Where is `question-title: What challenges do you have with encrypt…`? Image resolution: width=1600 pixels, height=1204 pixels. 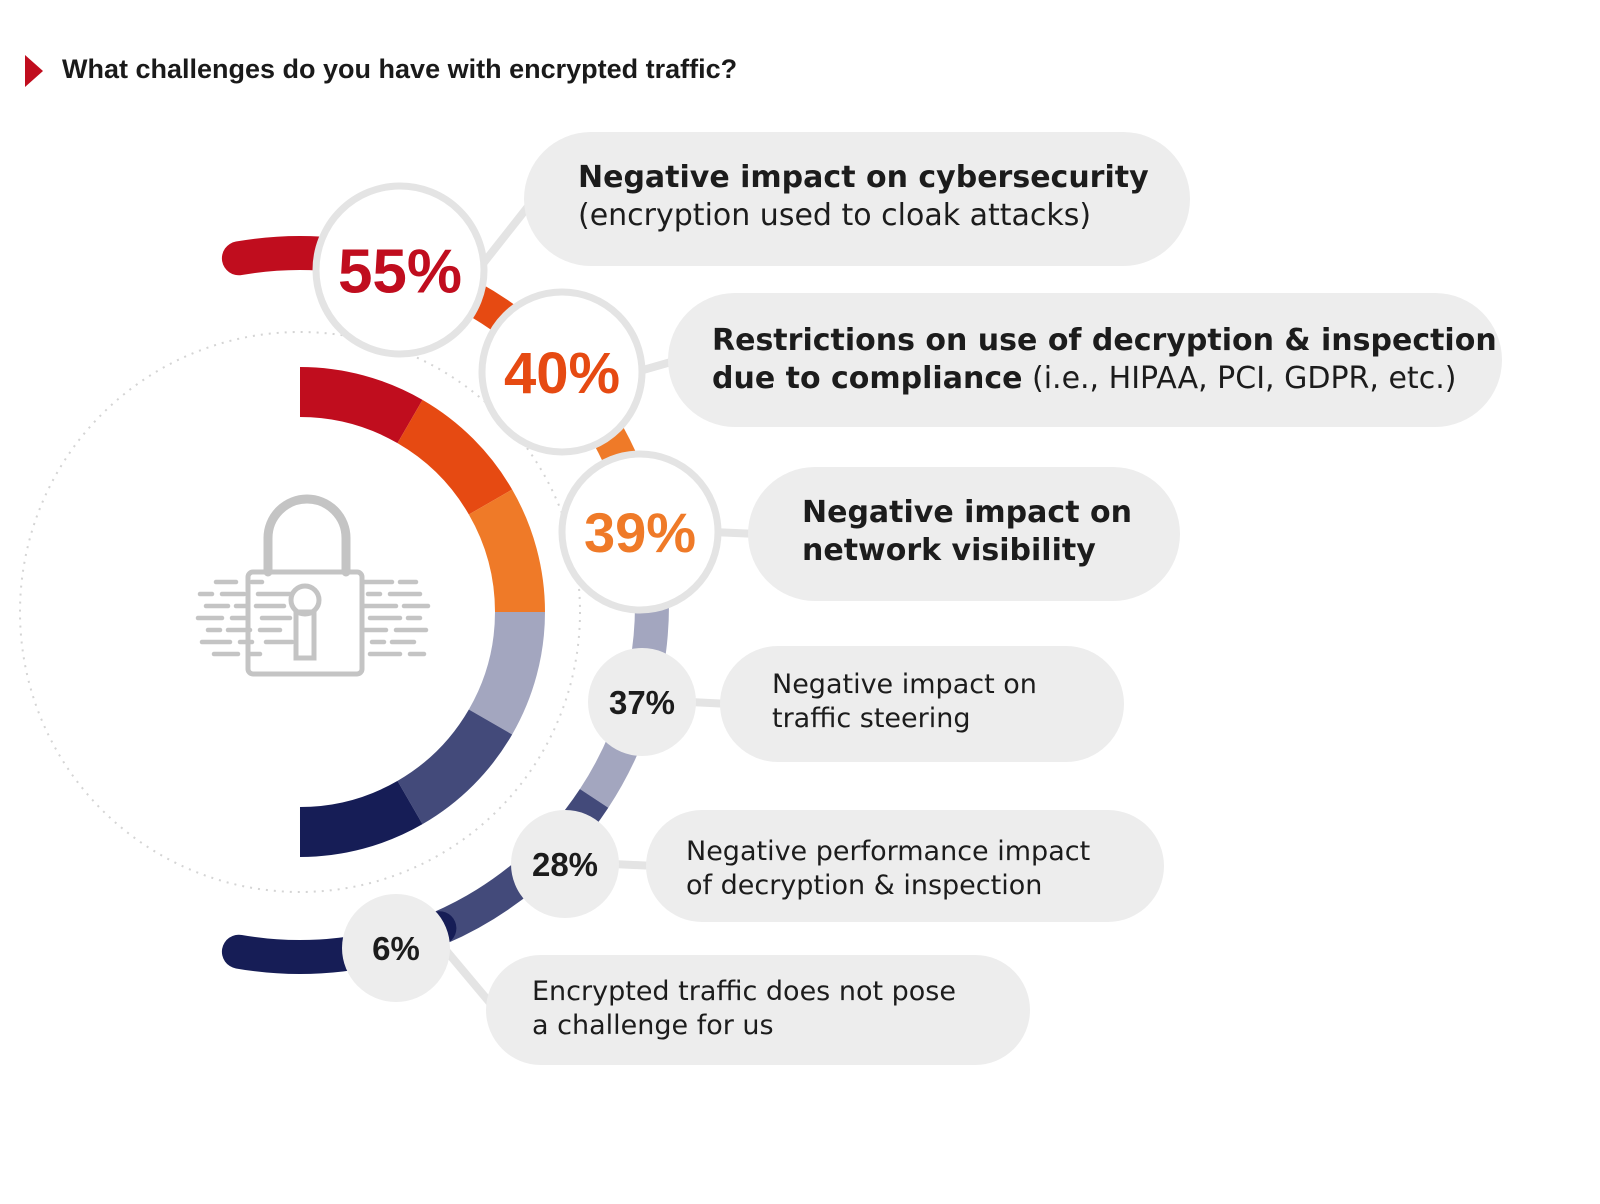
question-title: What challenges do you have with encrypt… is located at coordinates (399, 69).